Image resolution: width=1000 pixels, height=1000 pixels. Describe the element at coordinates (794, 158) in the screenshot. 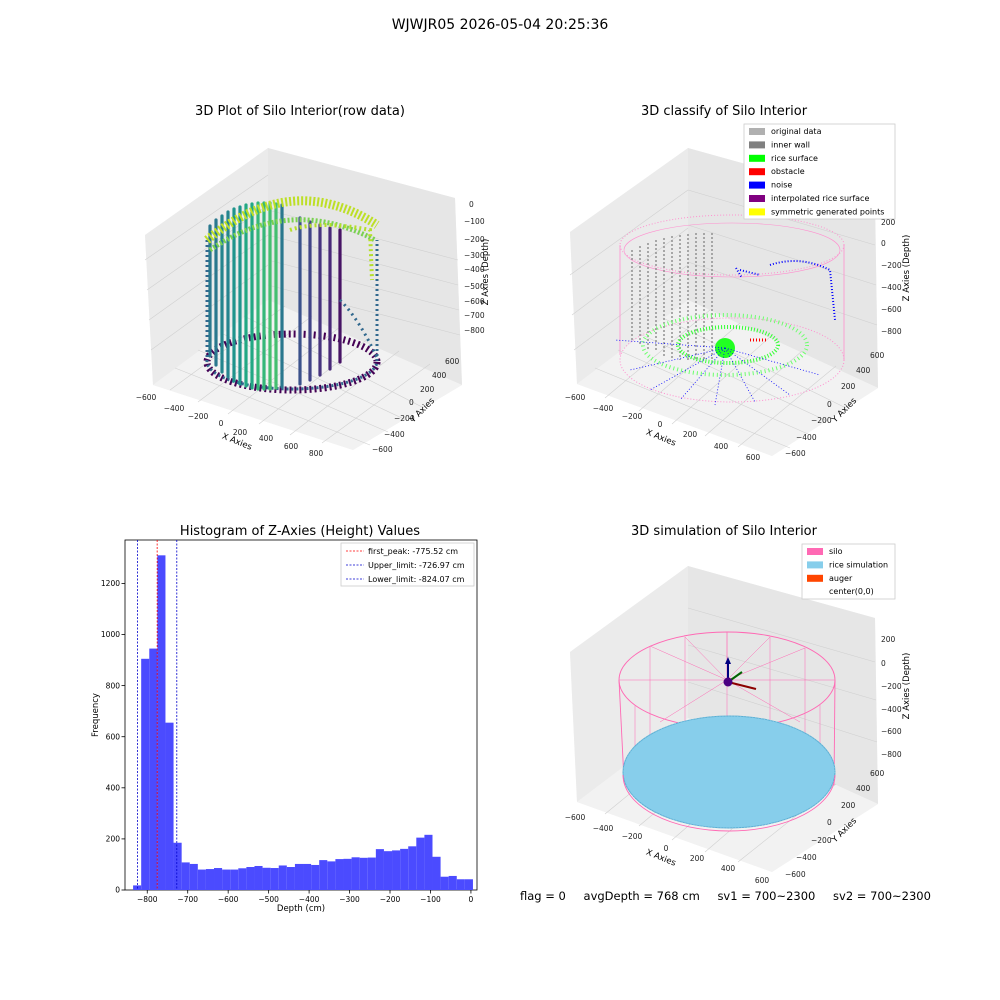

I see `legend-label: rice surface` at that location.